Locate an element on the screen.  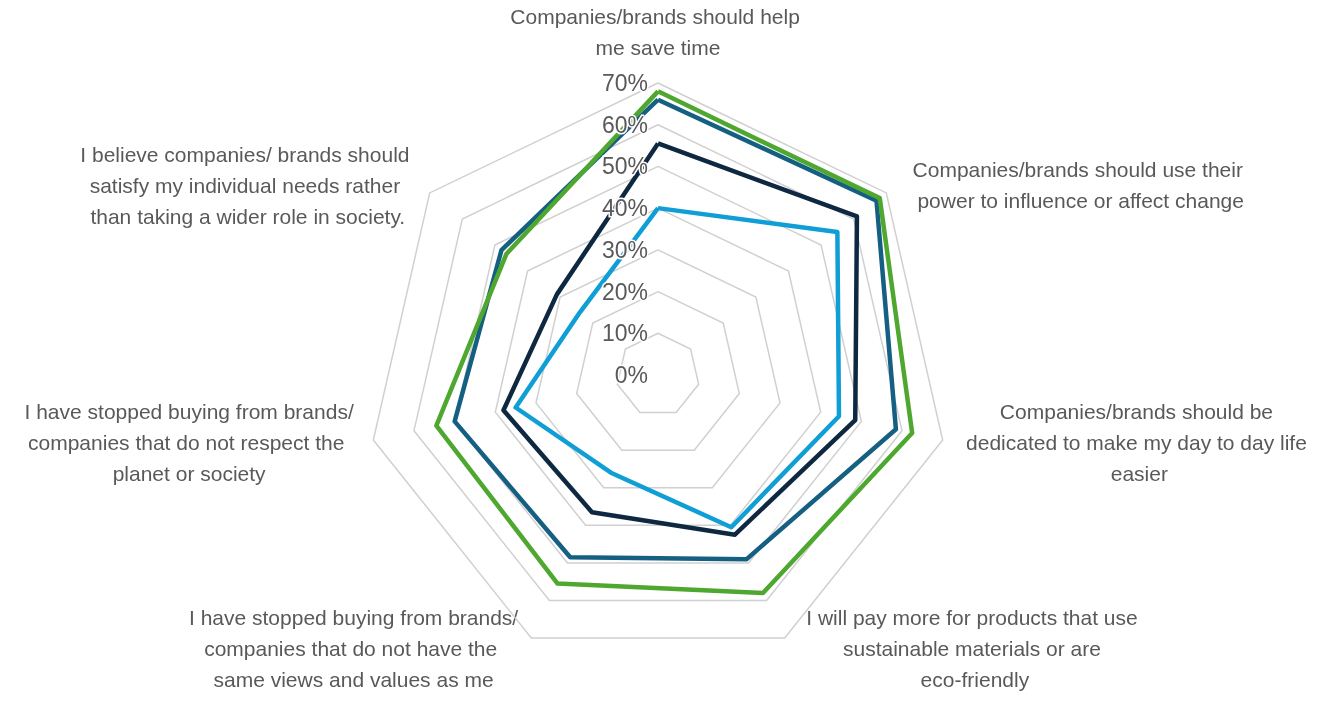
spoke-label: Companies/brands should be dedicated to make my day to day life easier is located at coordinates (1139, 443).